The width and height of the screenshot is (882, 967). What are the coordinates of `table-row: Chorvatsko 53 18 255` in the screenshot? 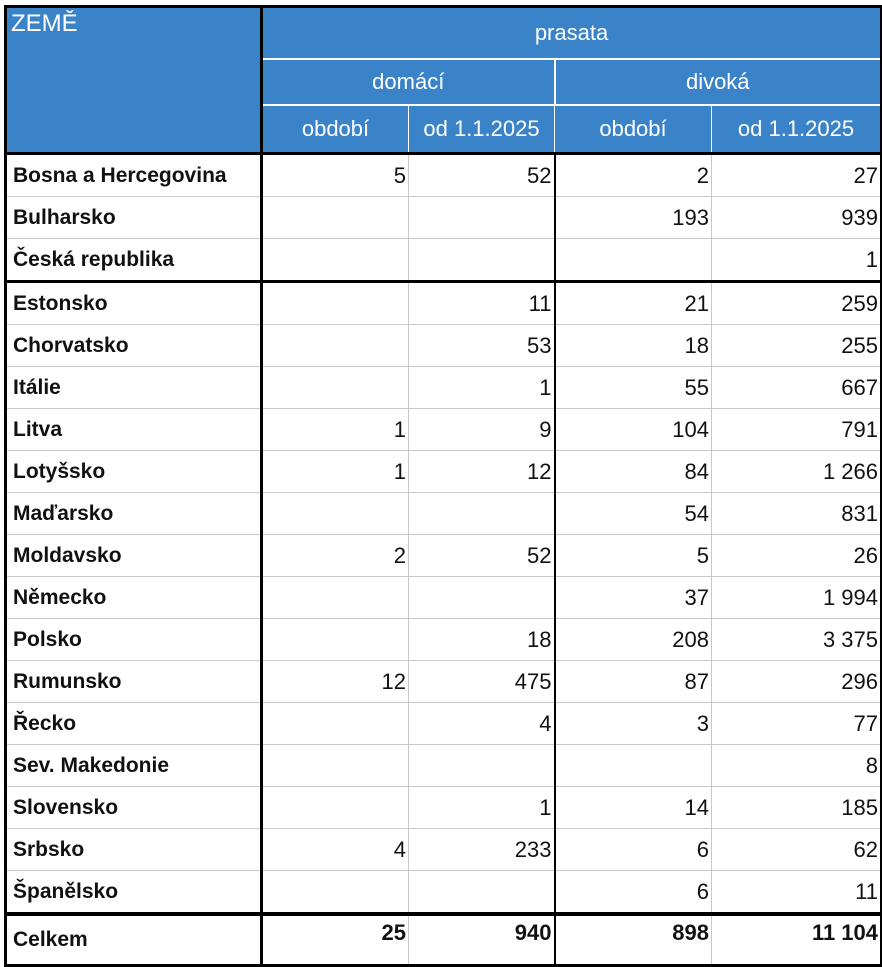 It's located at (443, 345).